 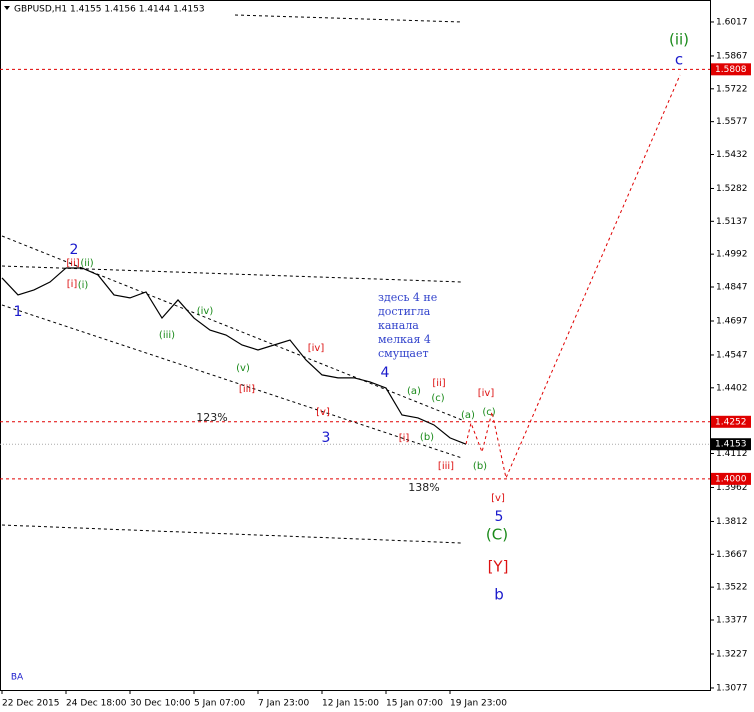 I want to click on wave-label: 1, so click(x=18, y=312).